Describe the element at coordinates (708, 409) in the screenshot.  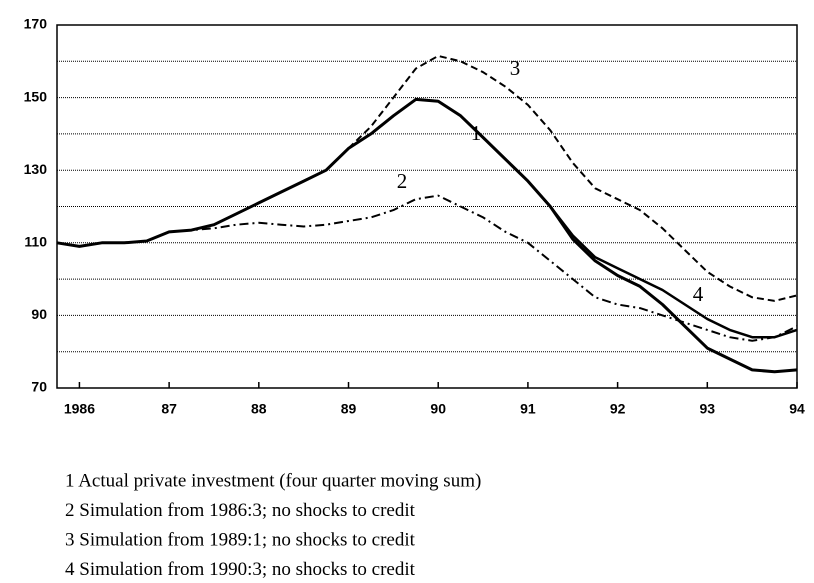
I see `x-tick-label: 93` at that location.